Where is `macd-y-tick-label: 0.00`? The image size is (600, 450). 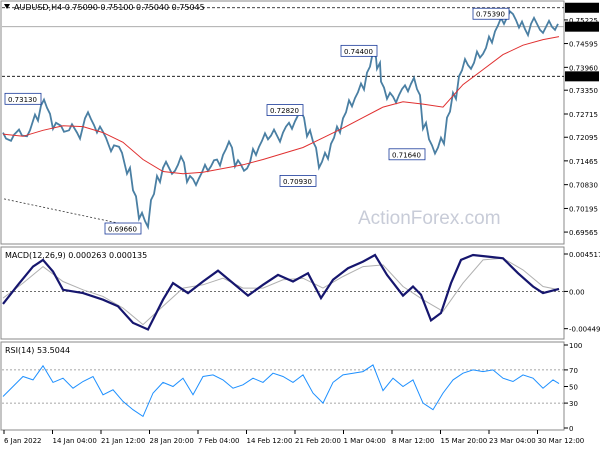
macd-y-tick-label: 0.00 is located at coordinates (577, 292).